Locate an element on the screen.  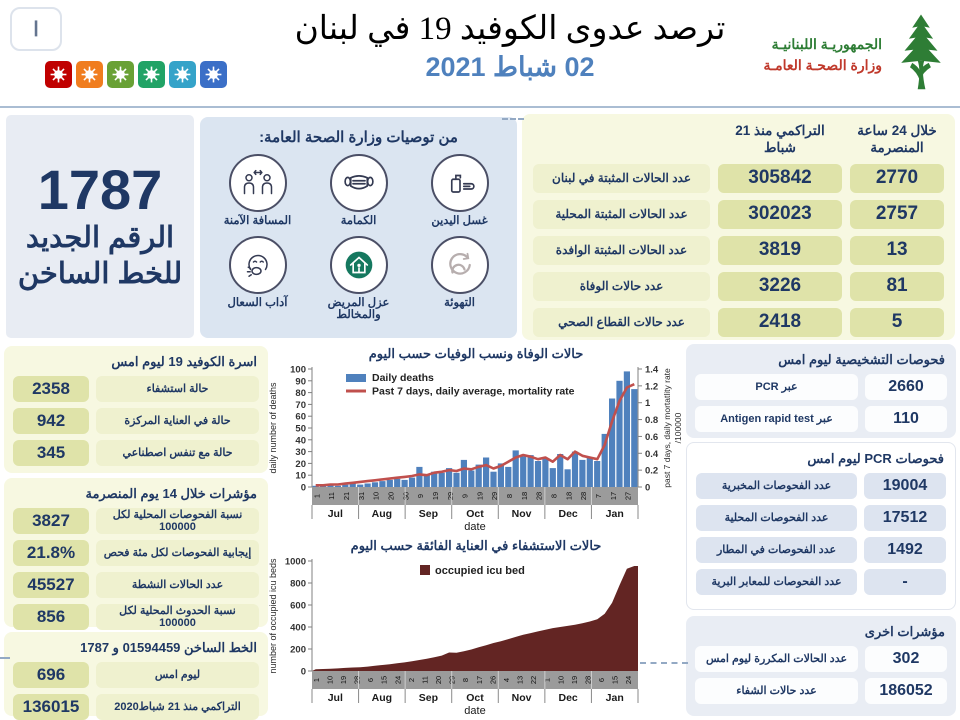
hotline-stats-title: الخط الساخن 01594459 و 1787 is located at coordinates (168, 647).